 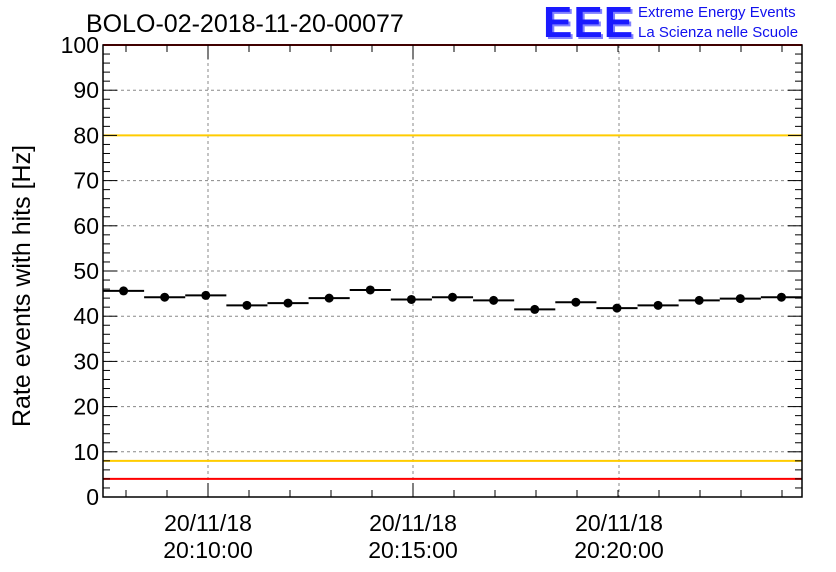 What do you see at coordinates (86, 226) in the screenshot?
I see `y-tick-label: 60` at bounding box center [86, 226].